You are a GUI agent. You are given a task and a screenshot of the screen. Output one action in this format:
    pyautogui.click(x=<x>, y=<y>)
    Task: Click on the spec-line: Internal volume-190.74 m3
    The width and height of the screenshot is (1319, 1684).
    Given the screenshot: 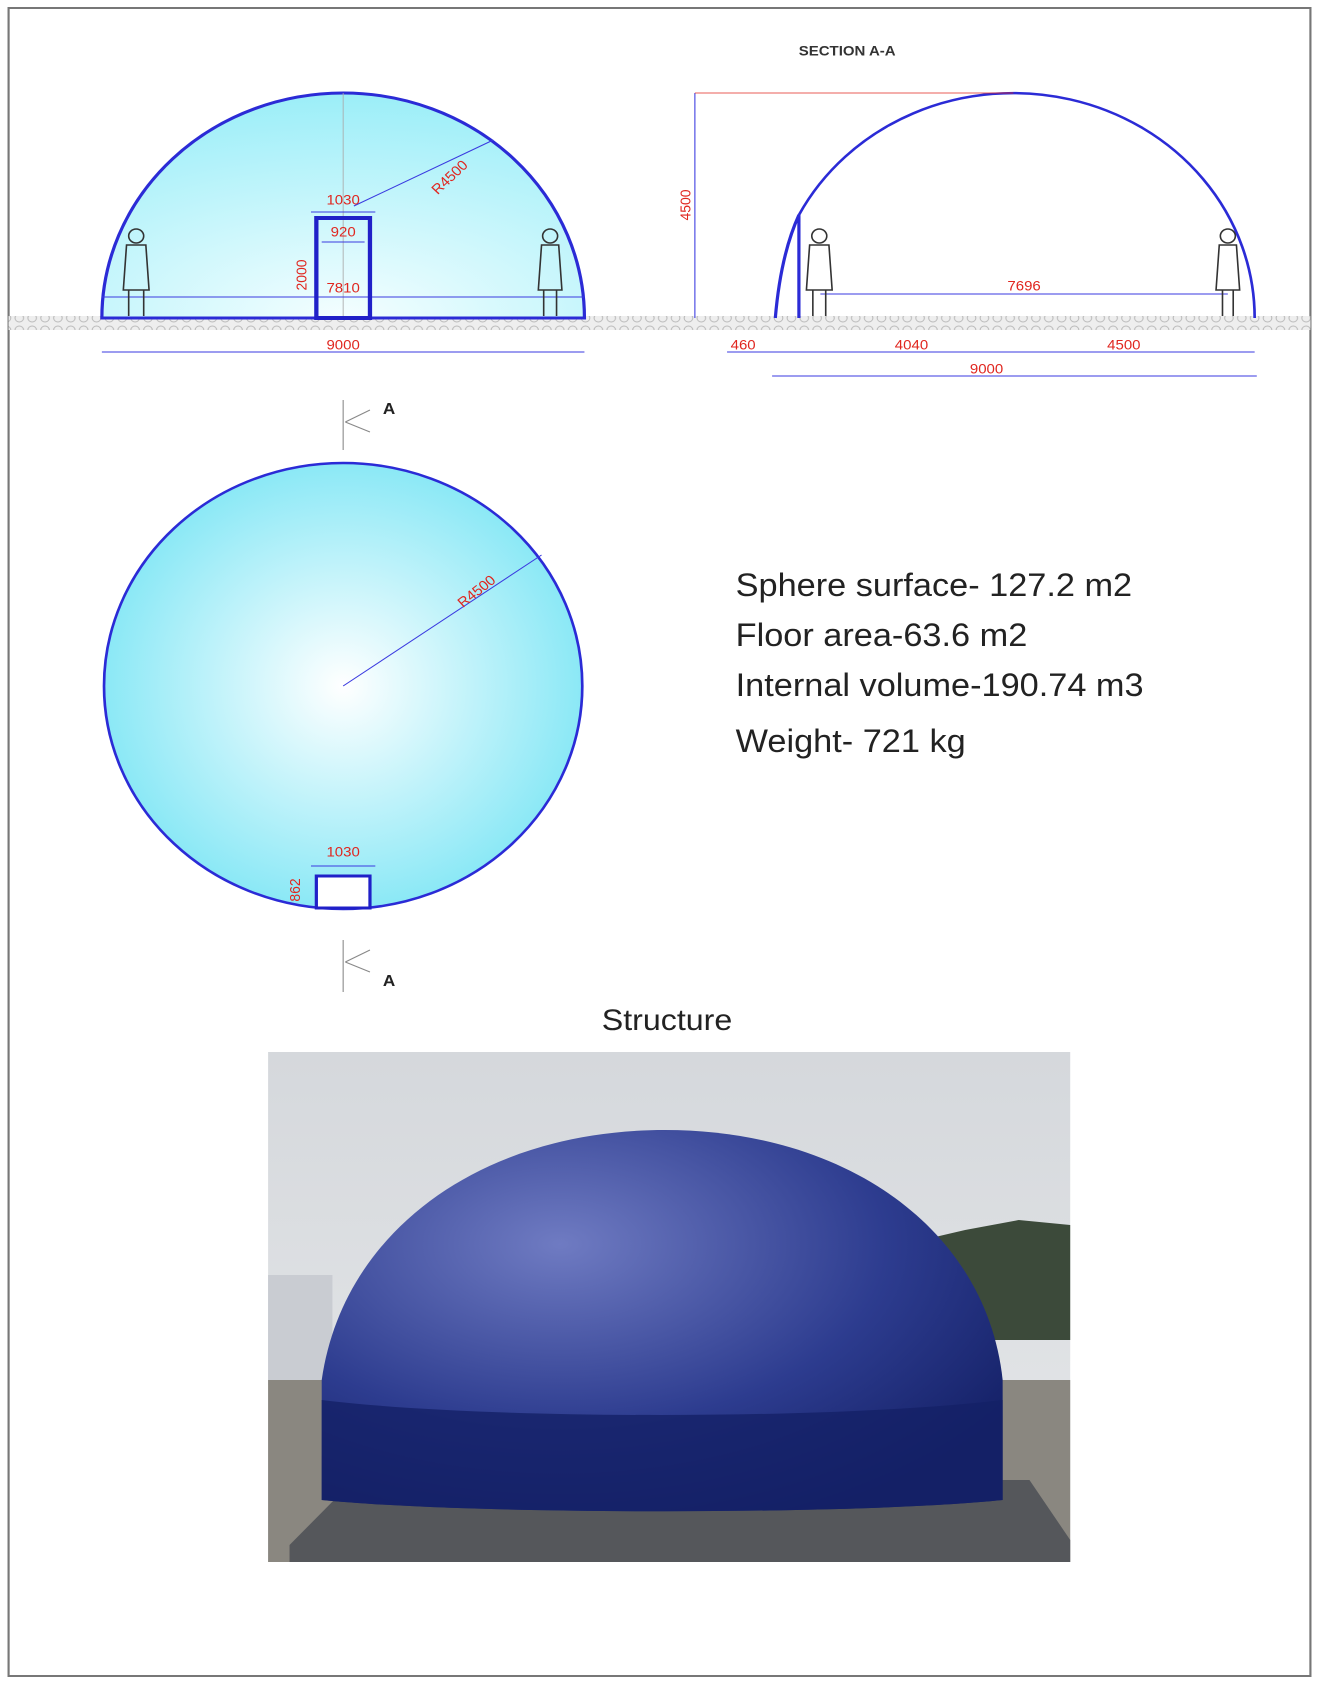 What is the action you would take?
    pyautogui.click(x=940, y=686)
    